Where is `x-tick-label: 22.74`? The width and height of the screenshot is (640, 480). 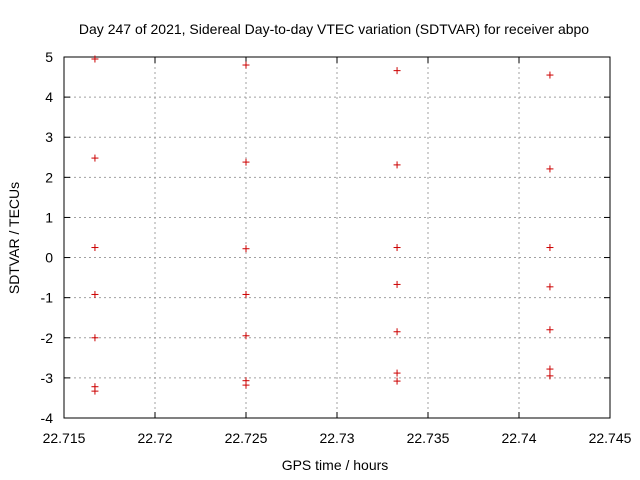 x-tick-label: 22.74 is located at coordinates (518, 438).